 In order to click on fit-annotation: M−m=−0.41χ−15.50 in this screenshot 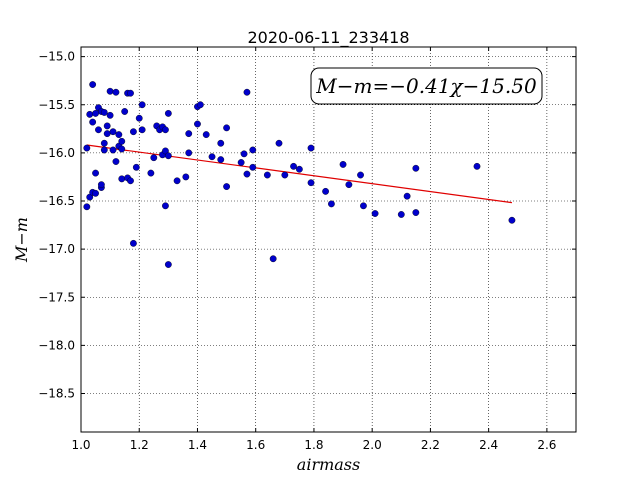, I will do `click(426, 86)`.